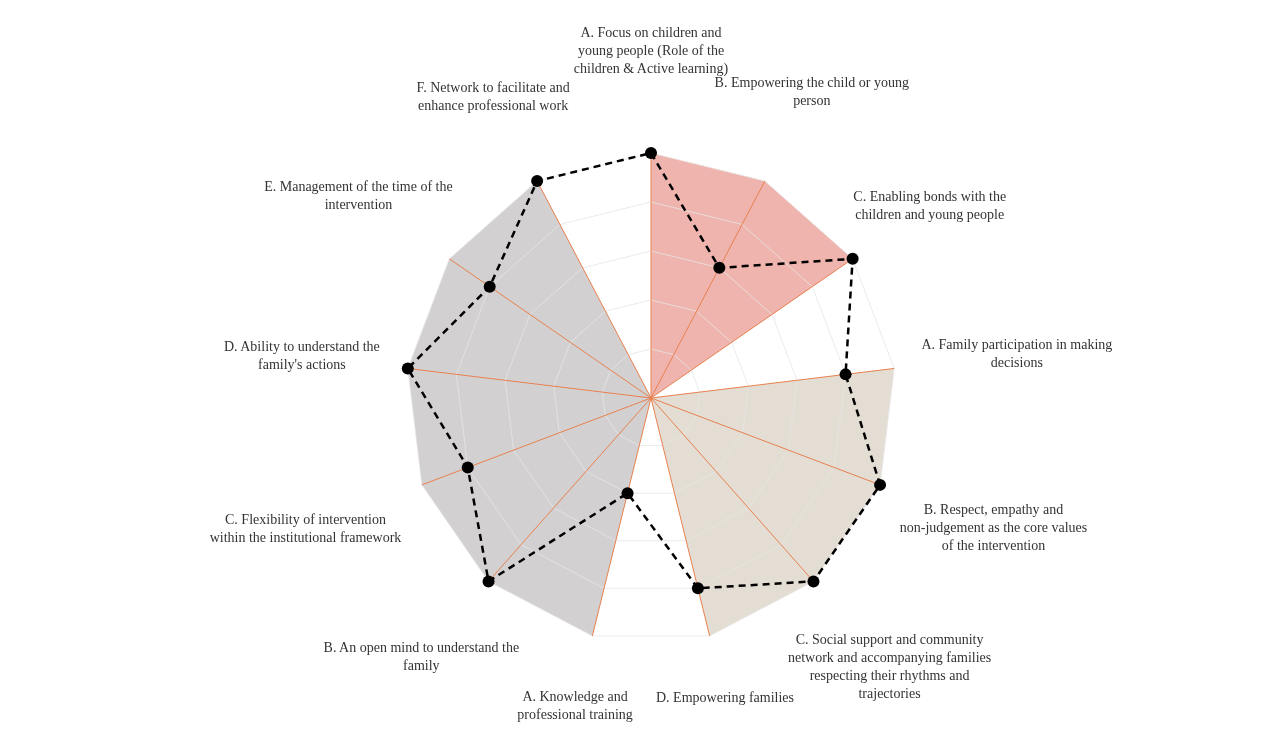 The width and height of the screenshot is (1267, 742). Describe the element at coordinates (1017, 353) in the screenshot. I see `spoke-label: A. Family participation in making decisions` at that location.